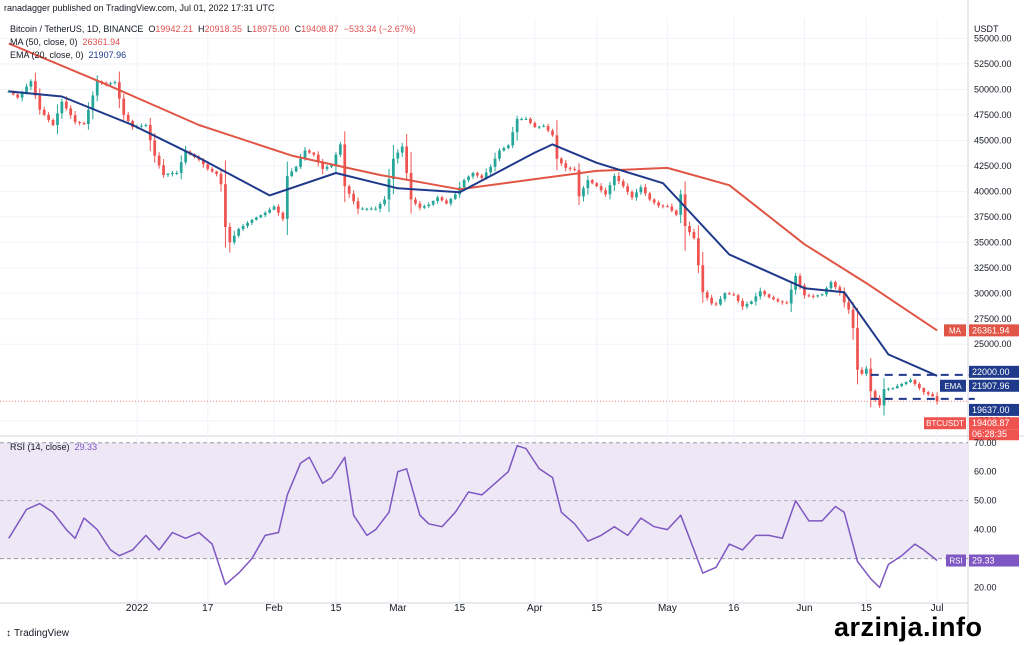 The height and width of the screenshot is (645, 1024). Describe the element at coordinates (983, 561) in the screenshot. I see `rsi-value-tag: 29.33` at that location.